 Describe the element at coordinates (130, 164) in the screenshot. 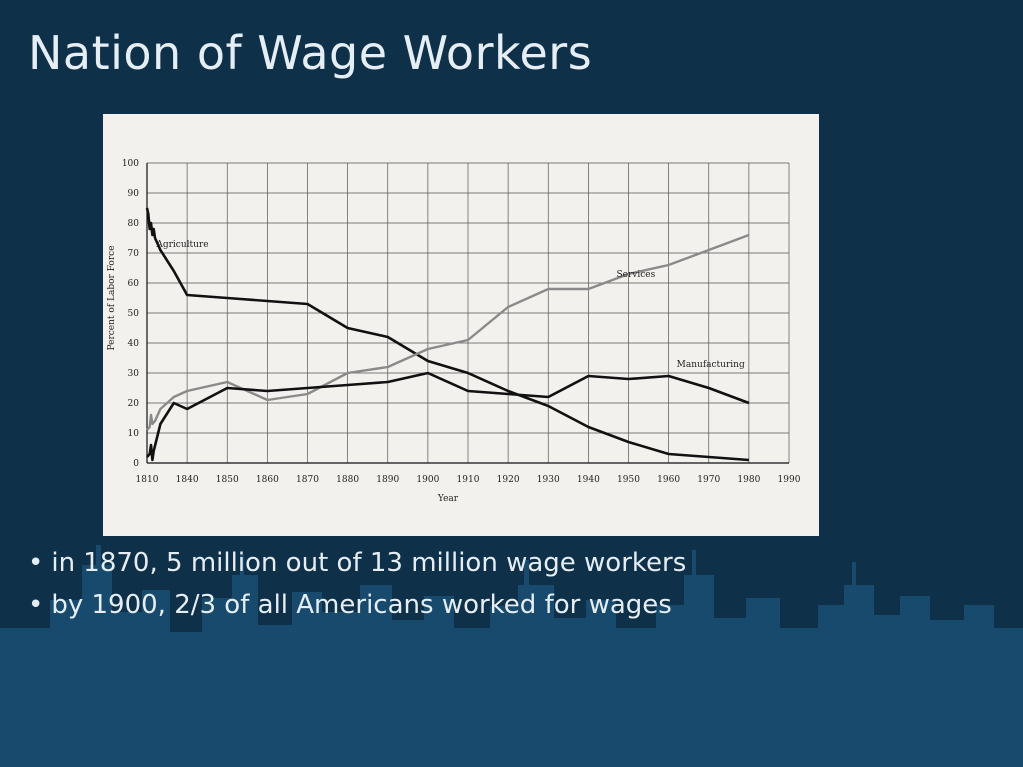

I see `y-tick-label: 100` at that location.